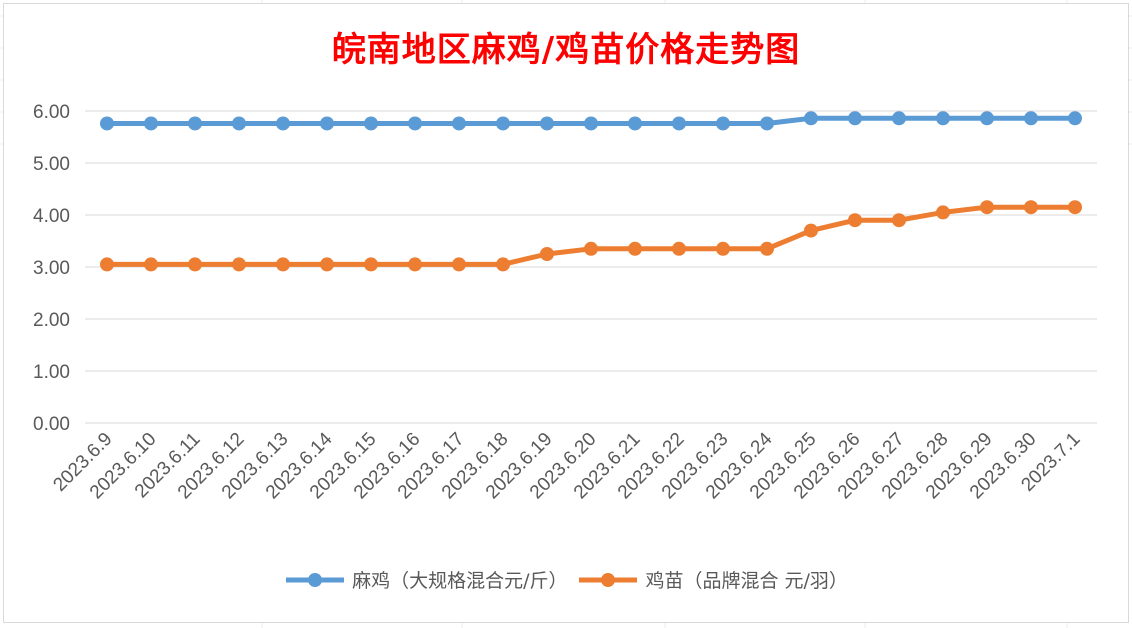  What do you see at coordinates (566, 50) in the screenshot?
I see `chart-title: 皖南地区麻鸡/鸡苗价格走势图` at bounding box center [566, 50].